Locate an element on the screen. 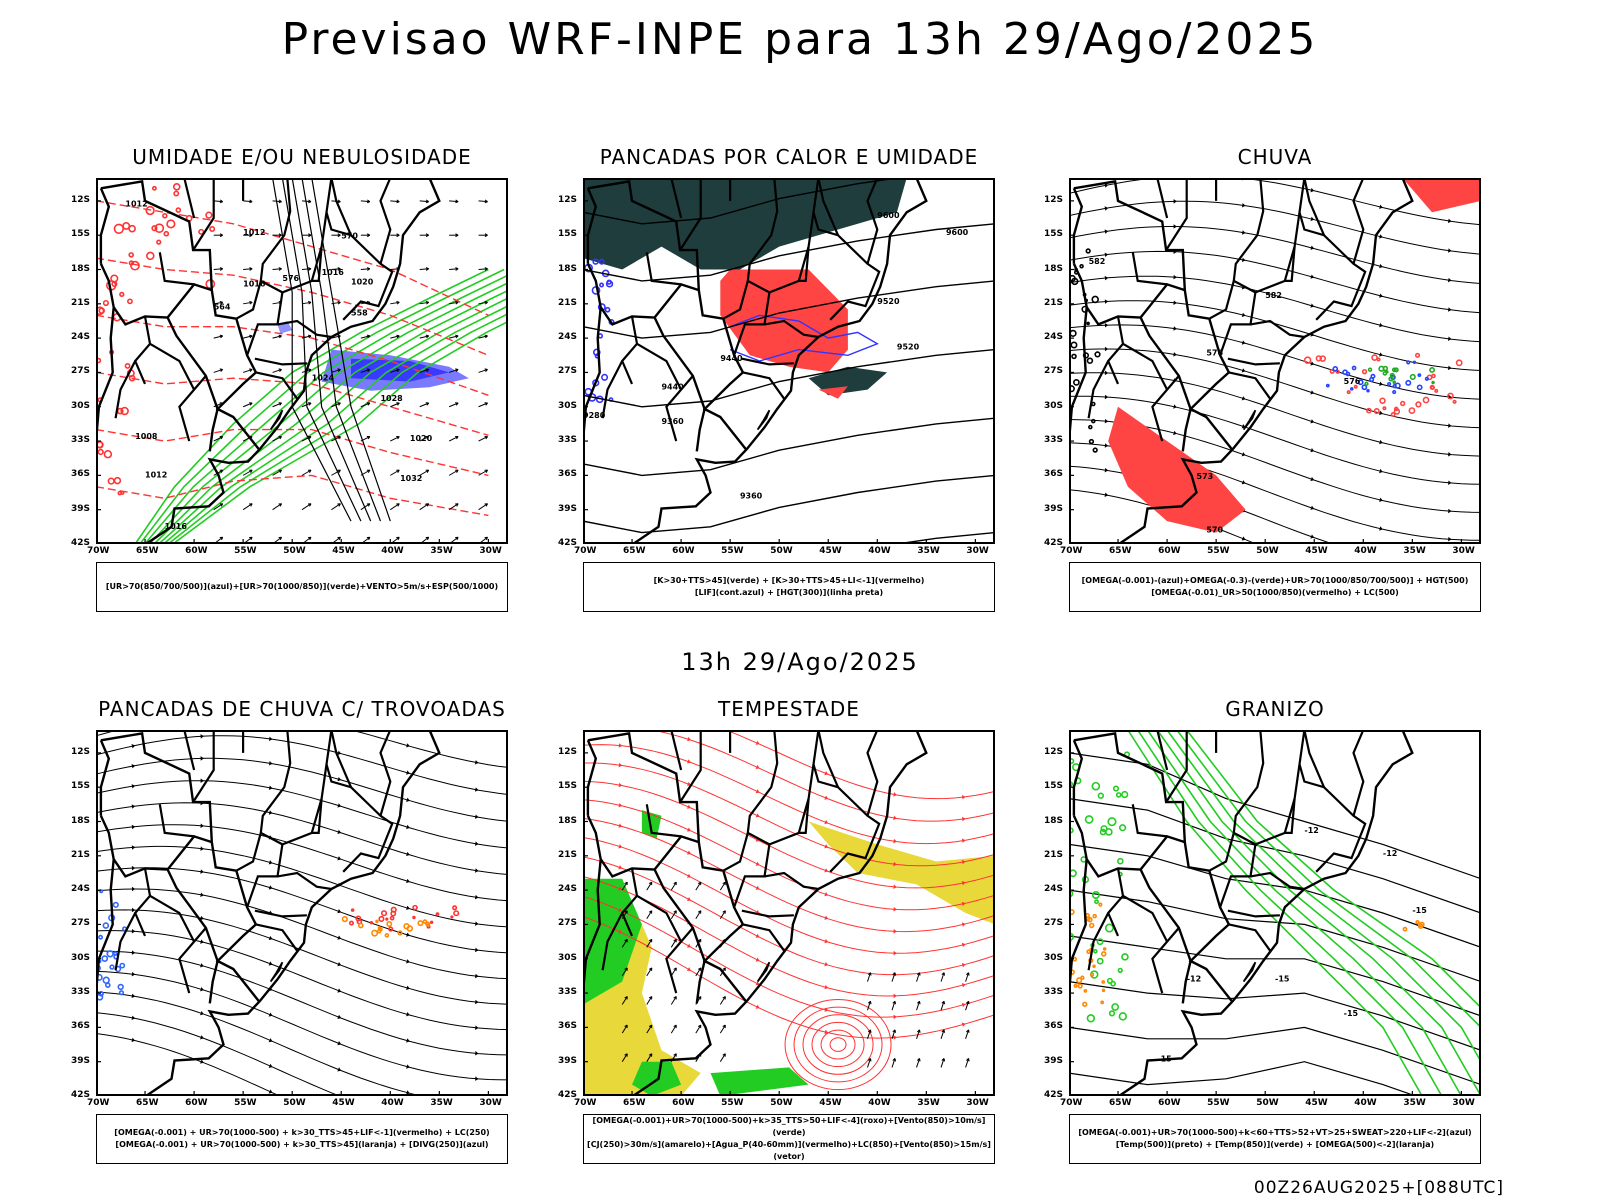  thickness-contour is located at coordinates (292, 452).